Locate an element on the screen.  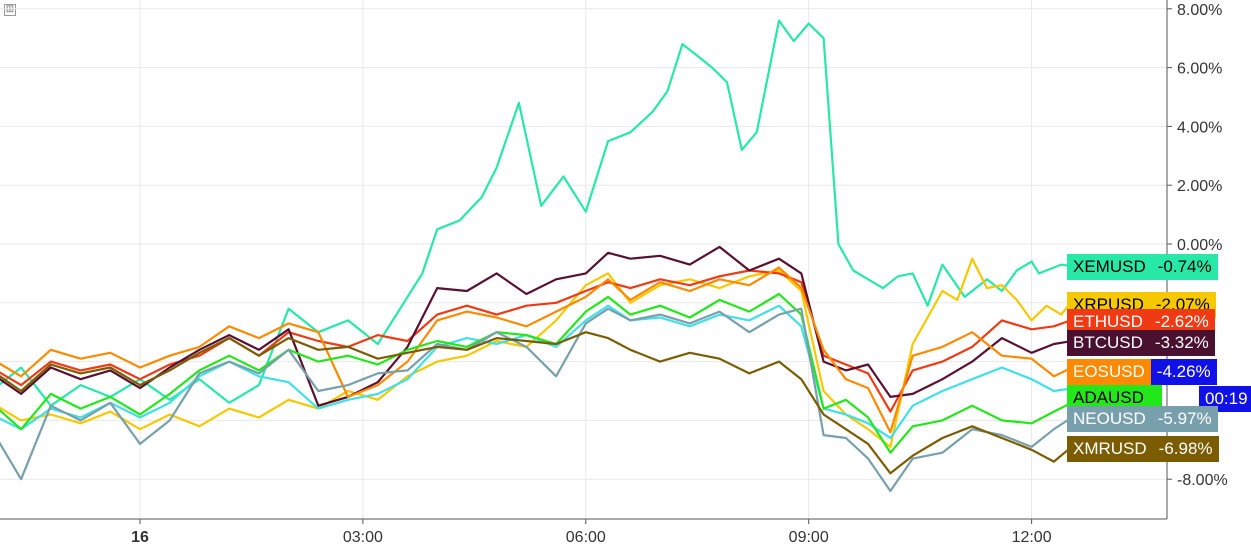
tag-symbol: XEMUSD is located at coordinates (1109, 267).